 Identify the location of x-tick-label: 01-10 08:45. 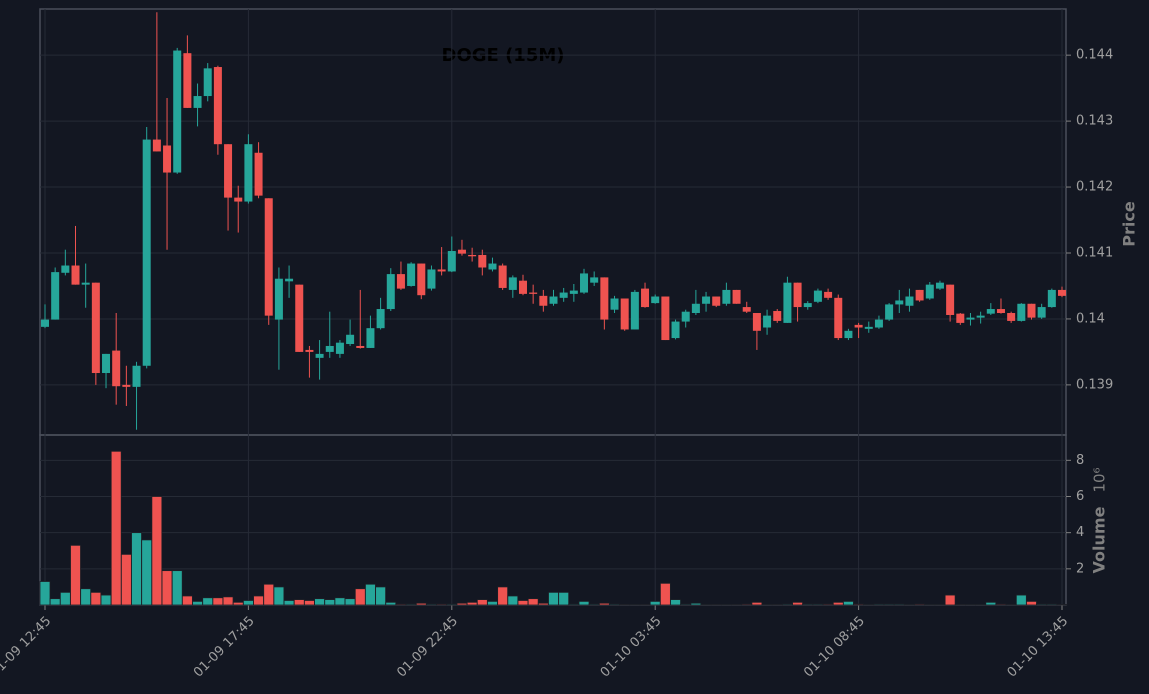
(834, 647).